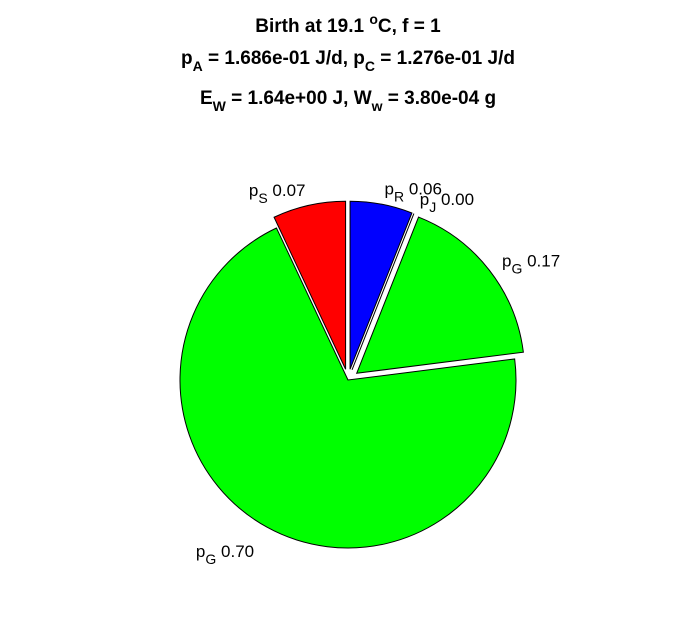  What do you see at coordinates (445, 58) in the screenshot?
I see `title-part: = 1.276e-01 J/d` at bounding box center [445, 58].